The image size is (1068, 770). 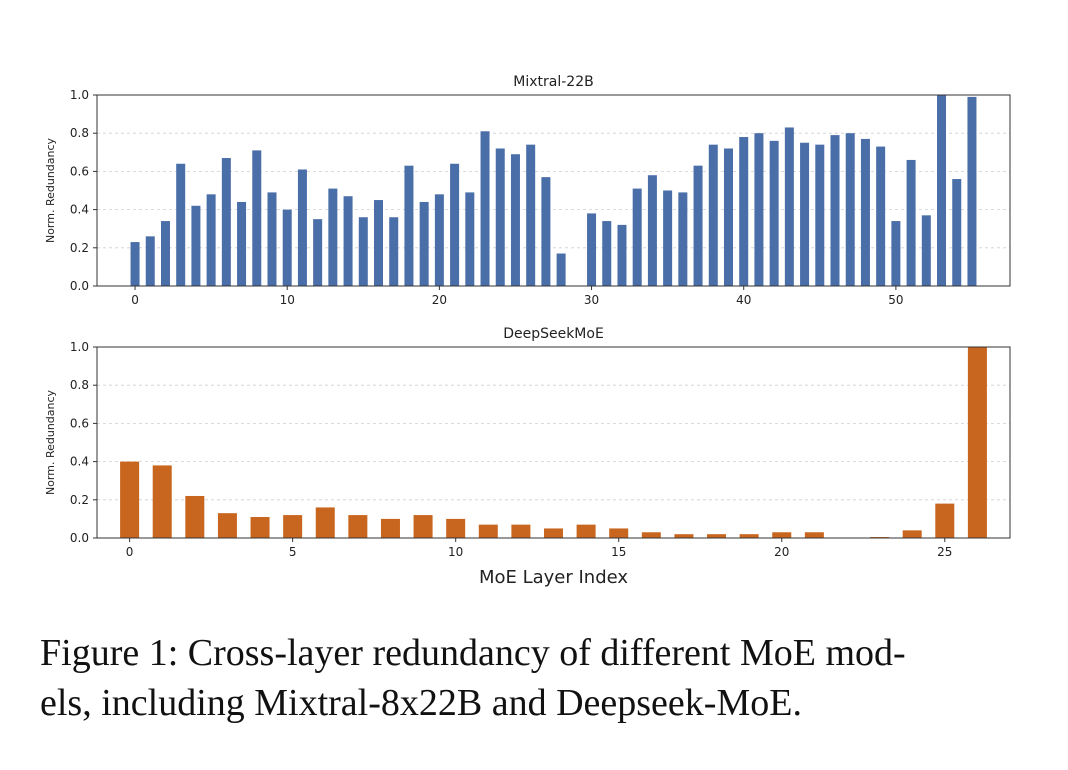 I want to click on chart-title: Mixtral-22B, so click(x=553, y=82).